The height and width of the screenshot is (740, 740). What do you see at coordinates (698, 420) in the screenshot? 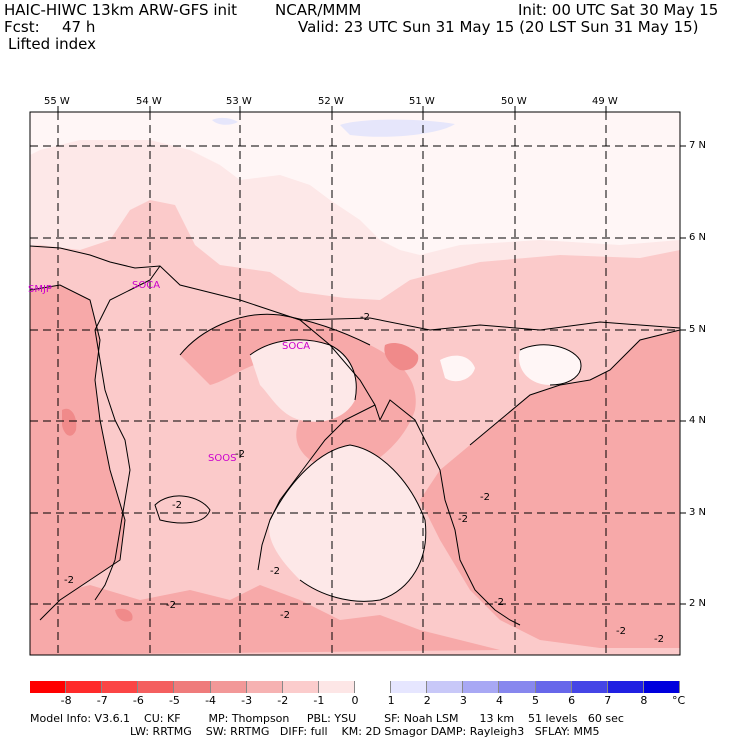
I see `lat-label: 4 N` at bounding box center [698, 420].